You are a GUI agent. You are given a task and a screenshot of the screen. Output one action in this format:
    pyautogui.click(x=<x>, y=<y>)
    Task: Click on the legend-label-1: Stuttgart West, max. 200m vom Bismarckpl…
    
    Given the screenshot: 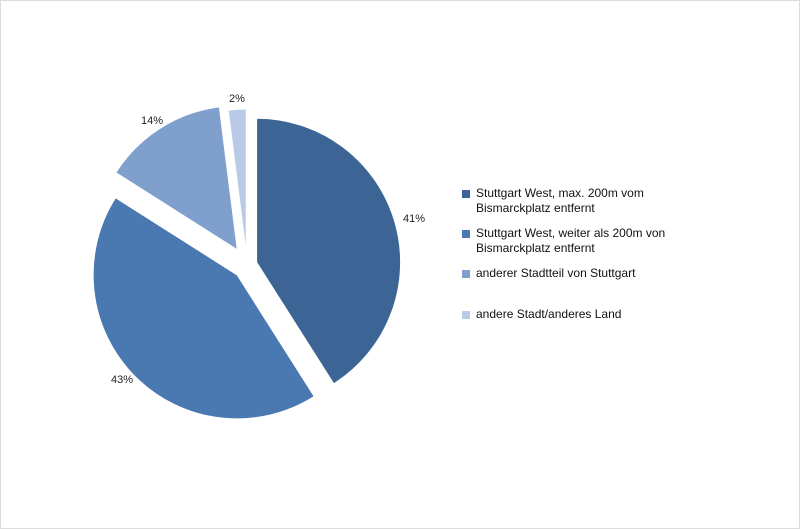 What is the action you would take?
    pyautogui.click(x=560, y=200)
    